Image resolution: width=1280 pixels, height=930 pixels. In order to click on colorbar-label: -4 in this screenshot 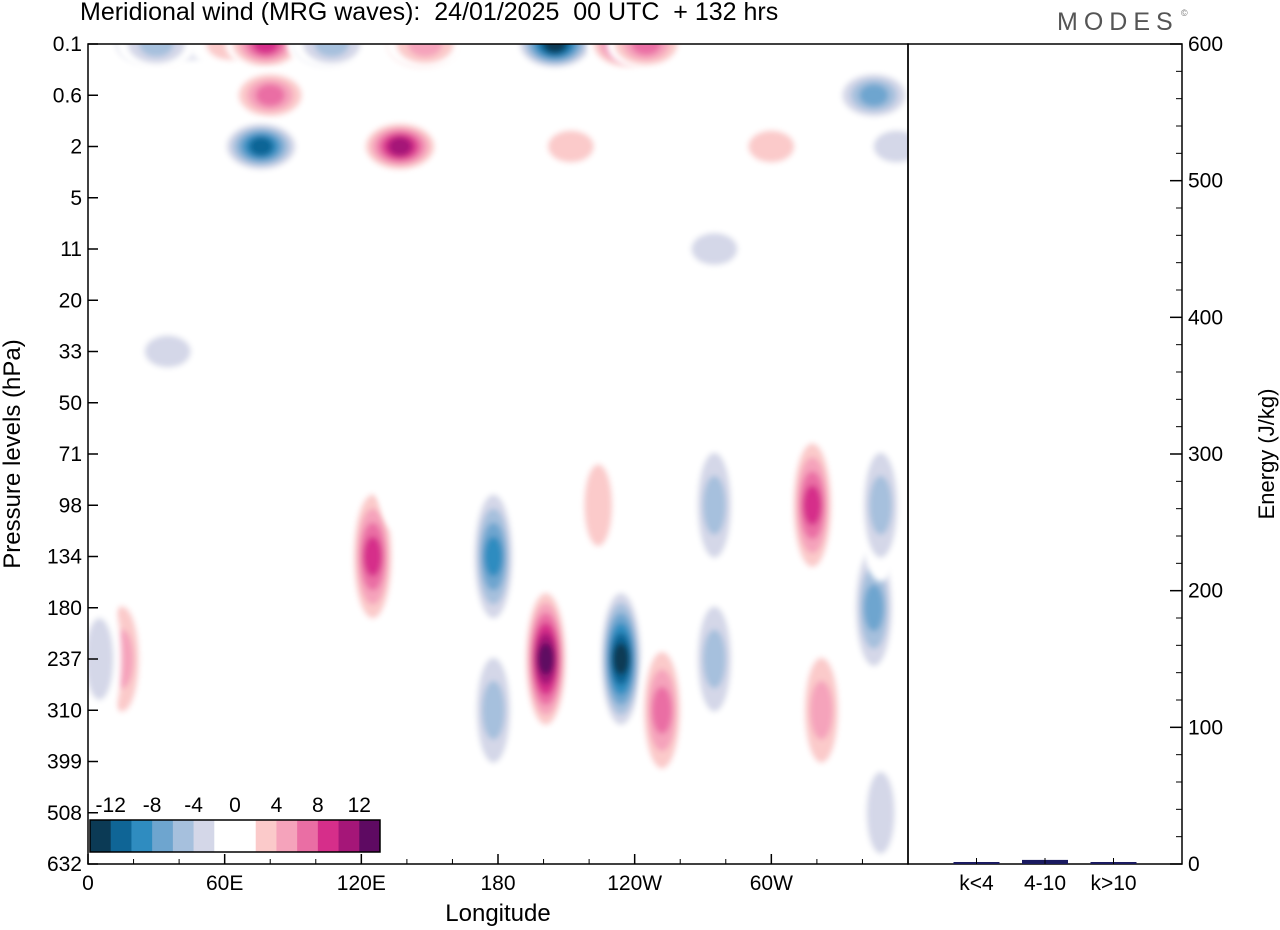, I will do `click(193, 805)`.